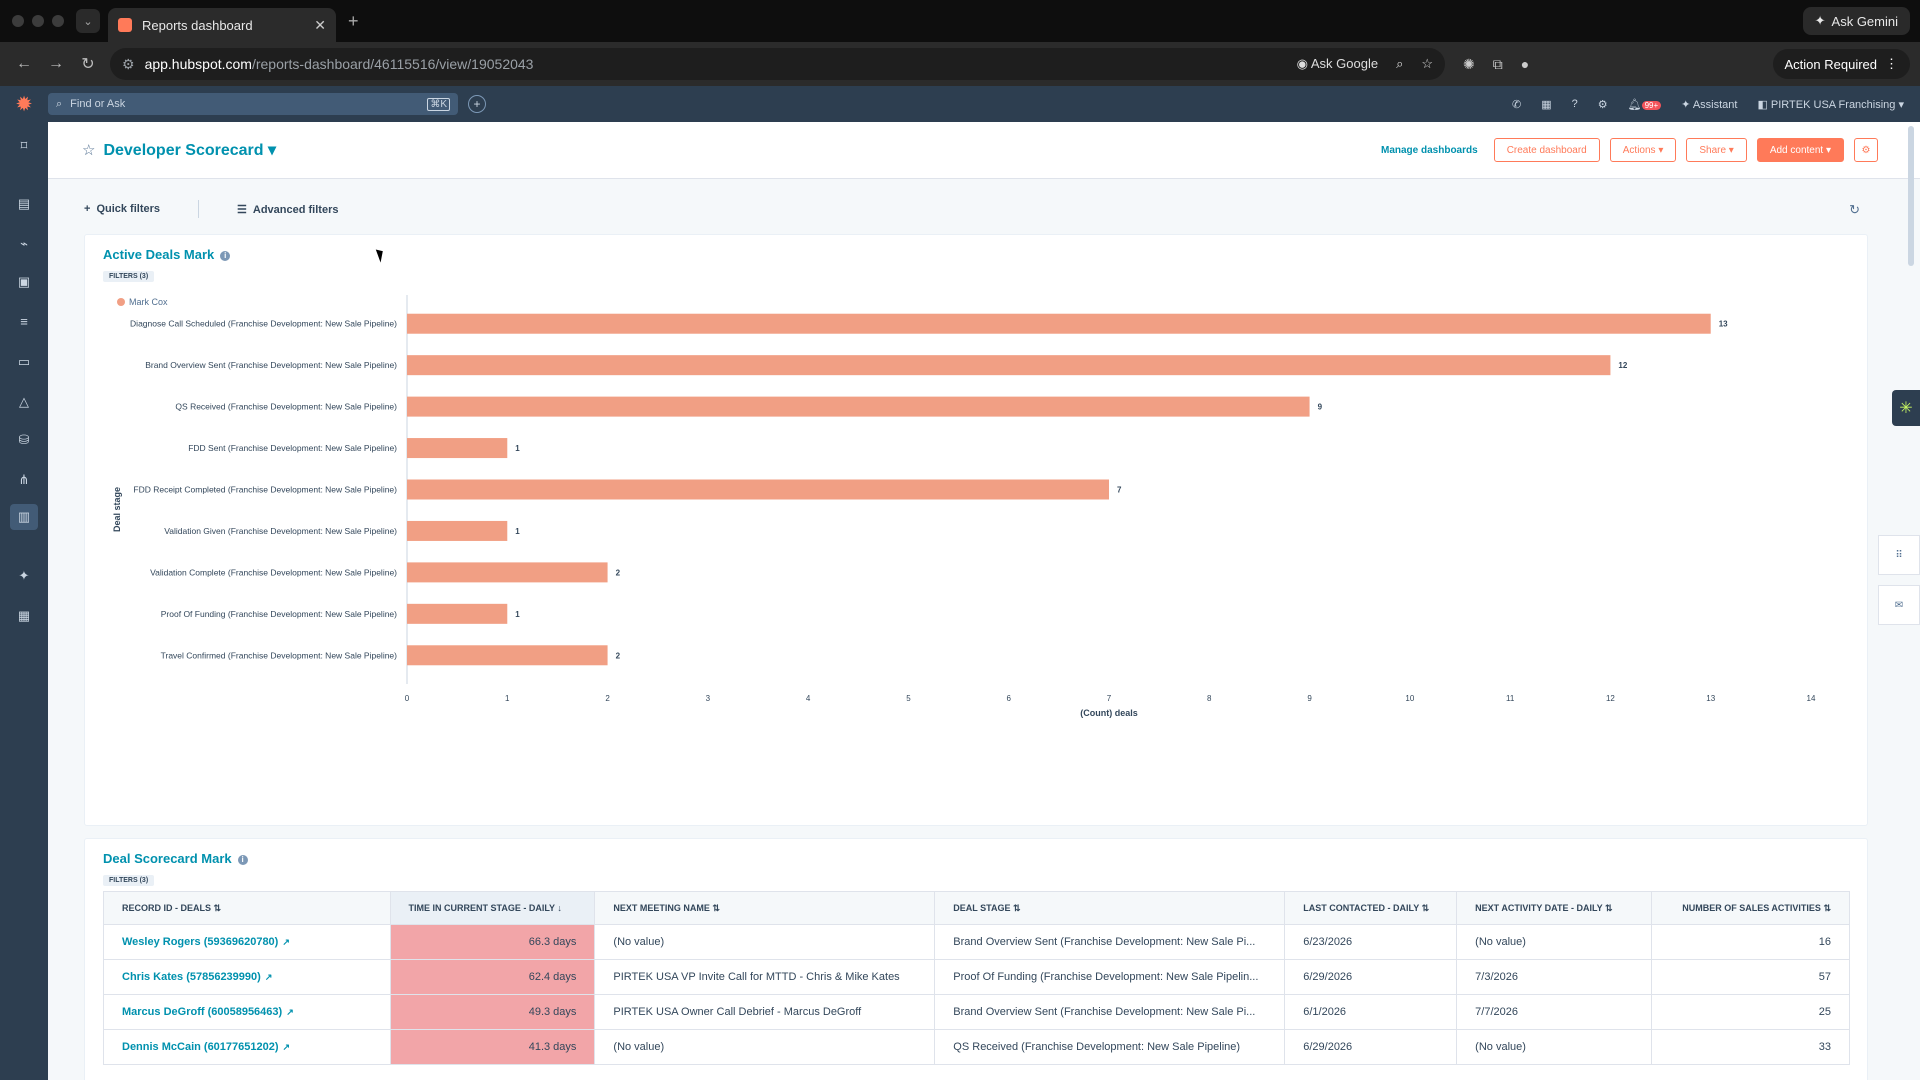 The image size is (1920, 1080). I want to click on settings-icon: ⚙, so click(1866, 150).